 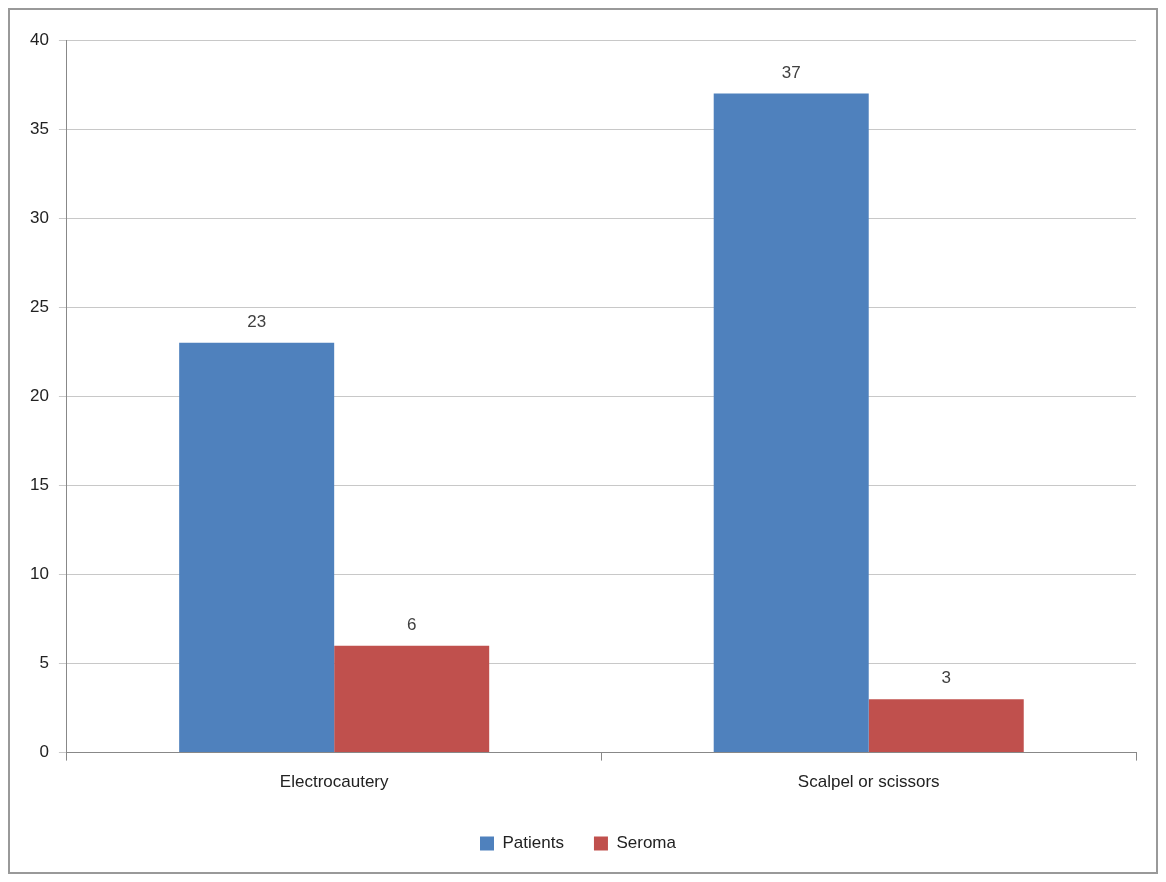 I want to click on data-label: 6, so click(x=411, y=624).